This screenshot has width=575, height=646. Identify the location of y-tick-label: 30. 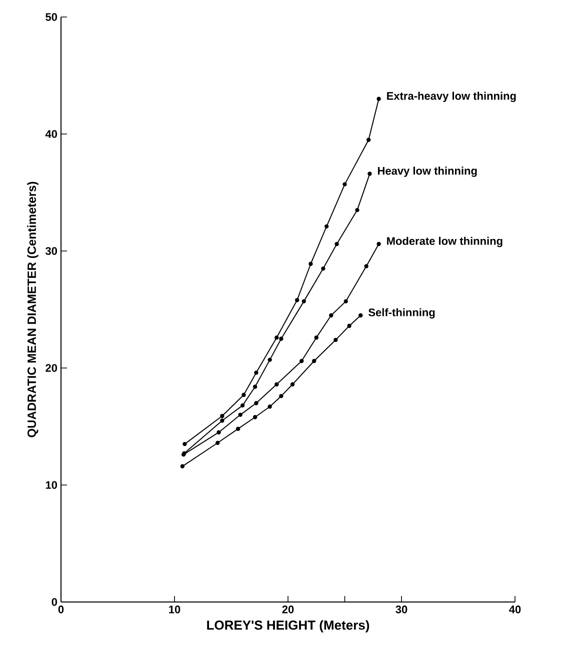
(51, 251).